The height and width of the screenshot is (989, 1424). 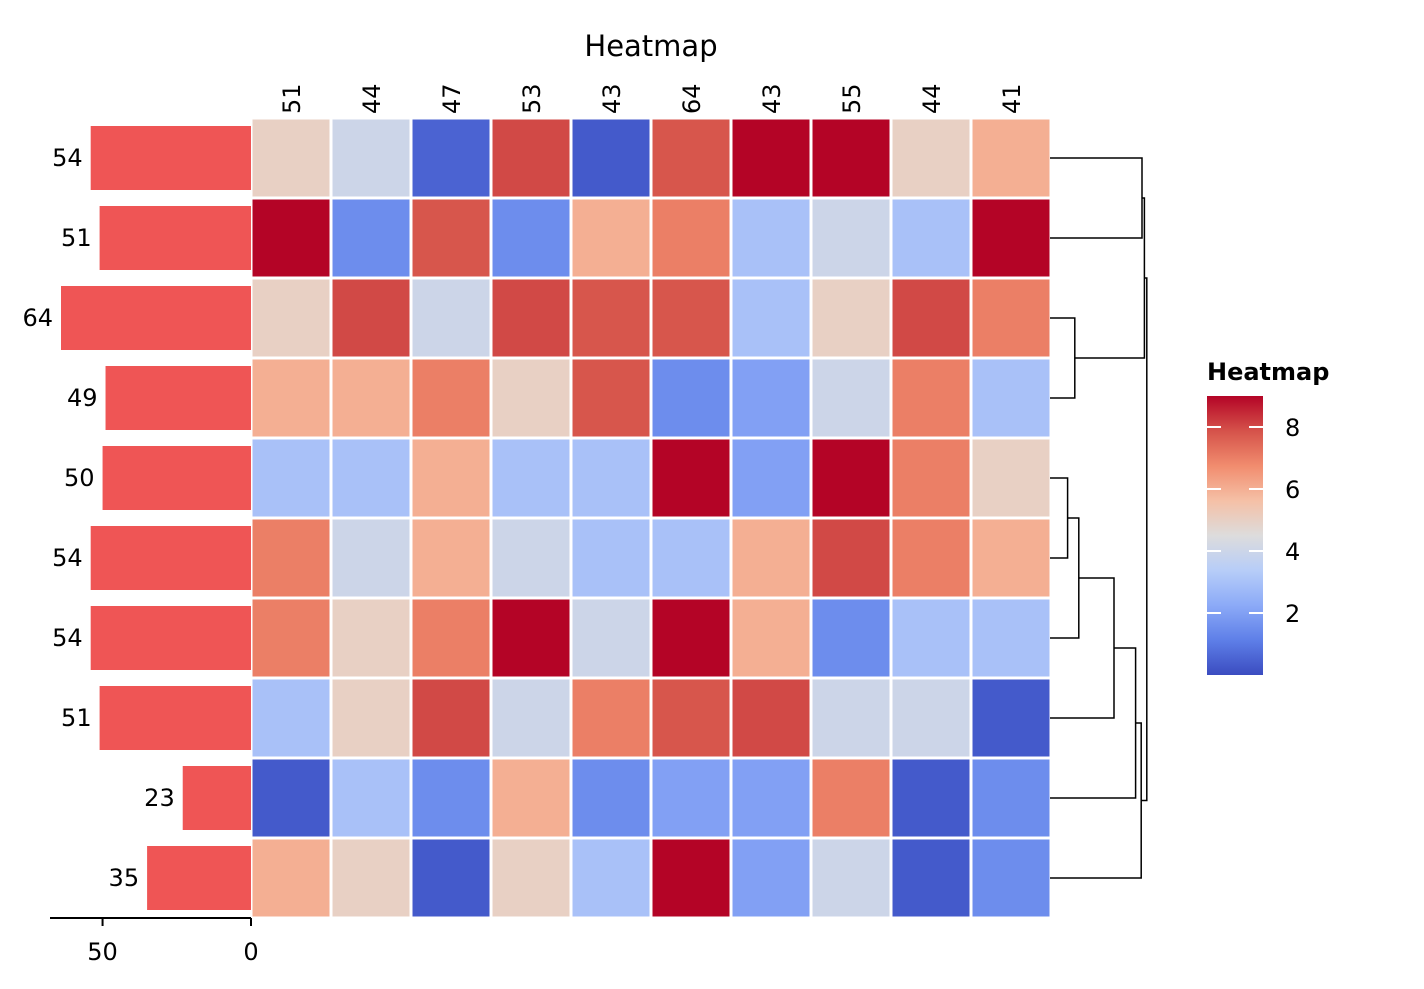 I want to click on row-label: 23, so click(x=159, y=798).